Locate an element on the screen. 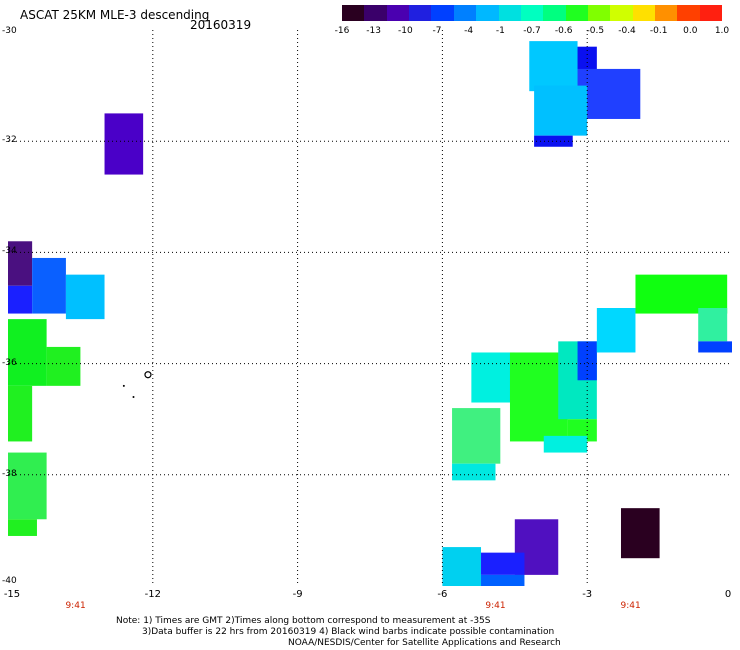 This screenshot has width=740, height=650. color-scale-tick: -0.7 is located at coordinates (532, 31).